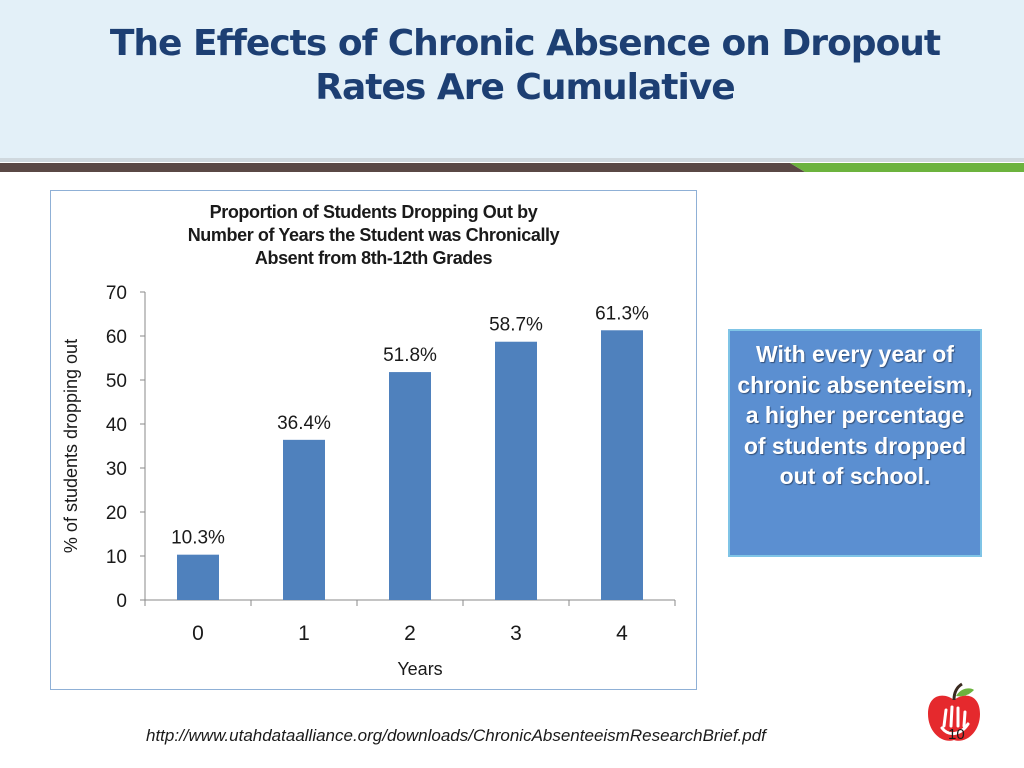  What do you see at coordinates (116, 513) in the screenshot?
I see `y-tick-label: 20` at bounding box center [116, 513].